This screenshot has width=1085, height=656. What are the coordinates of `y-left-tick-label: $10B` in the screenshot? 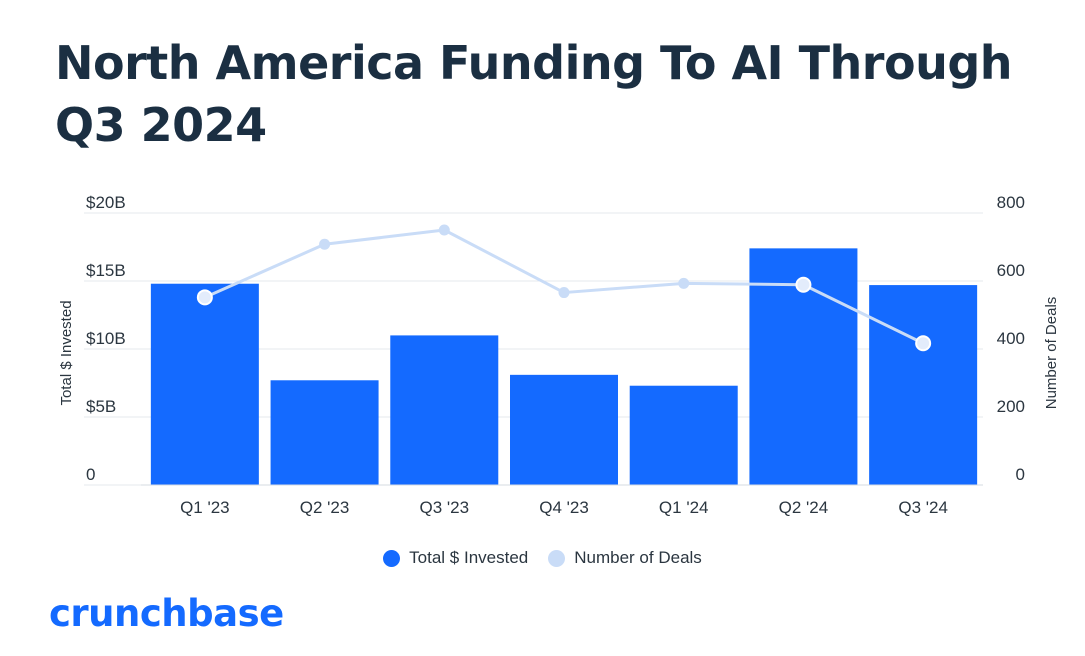 It's located at (106, 338).